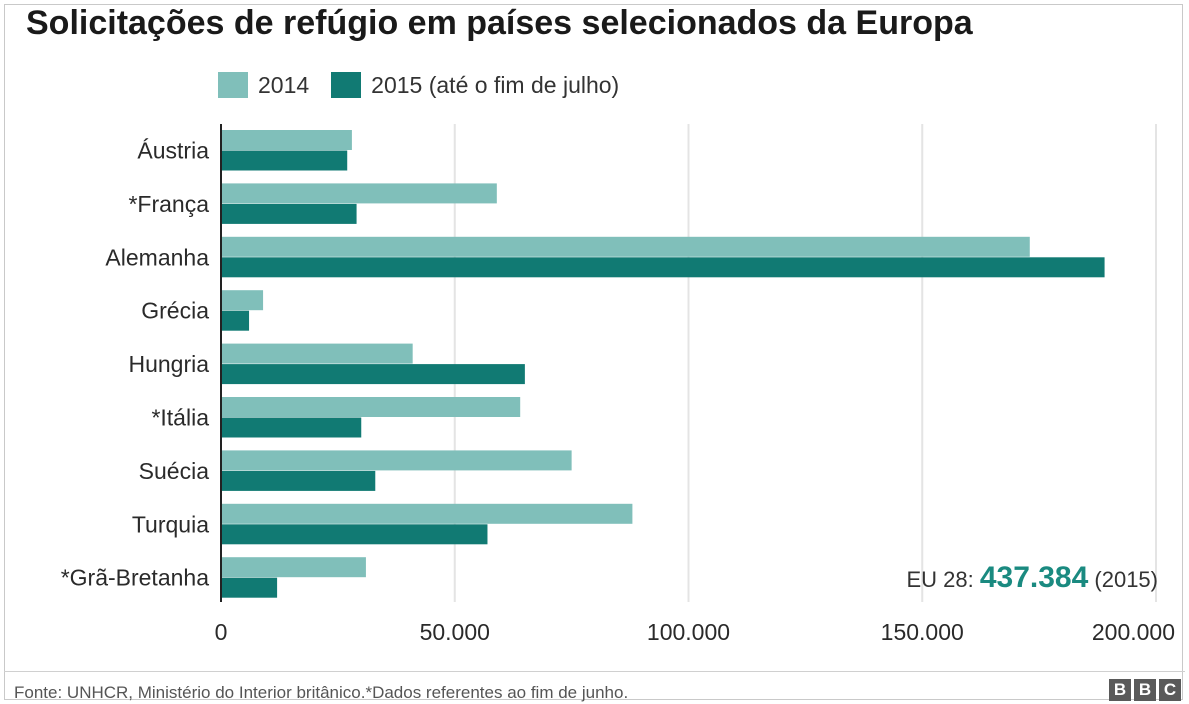 The image size is (1189, 704). What do you see at coordinates (495, 84) in the screenshot?
I see `legend-label-2015: 2015 (até o fim de julho)` at bounding box center [495, 84].